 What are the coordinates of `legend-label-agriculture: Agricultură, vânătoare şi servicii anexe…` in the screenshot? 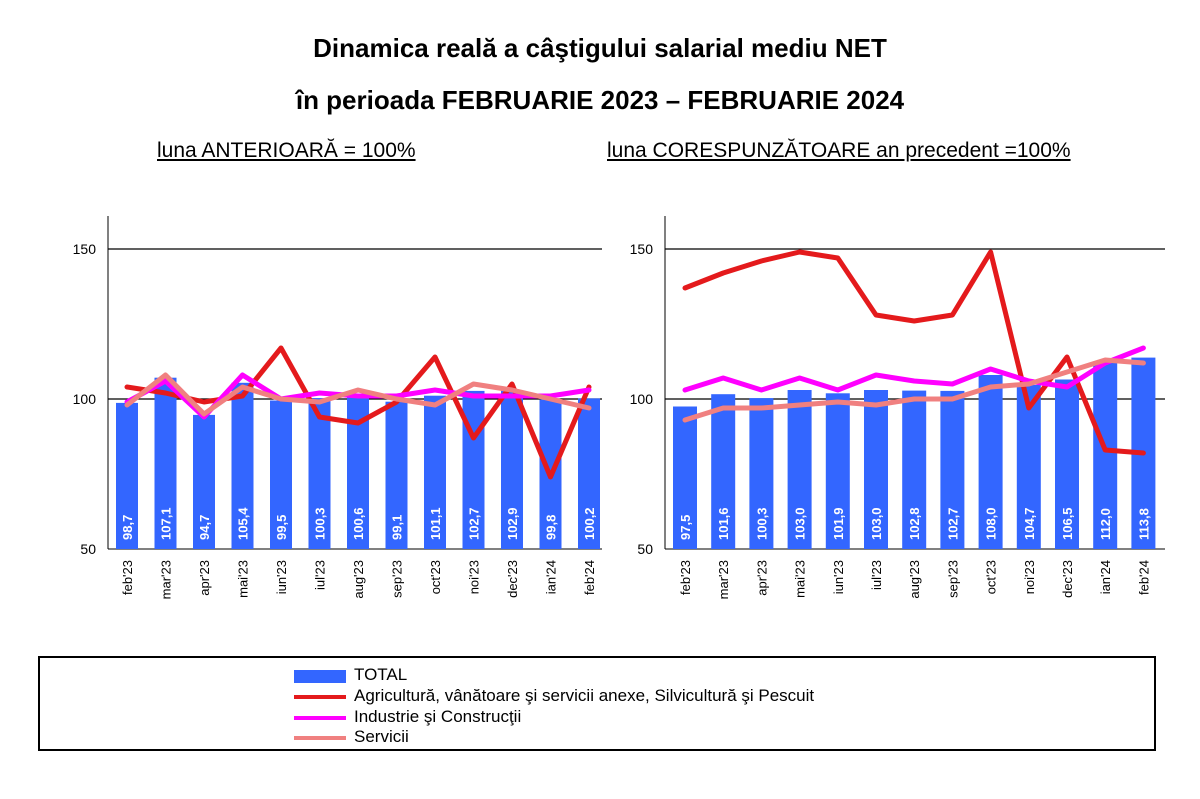 It's located at (584, 695).